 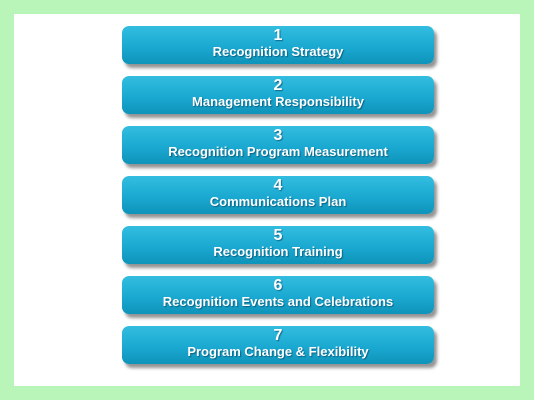 What do you see at coordinates (278, 151) in the screenshot?
I see `step-title: Recognition Program Measurement` at bounding box center [278, 151].